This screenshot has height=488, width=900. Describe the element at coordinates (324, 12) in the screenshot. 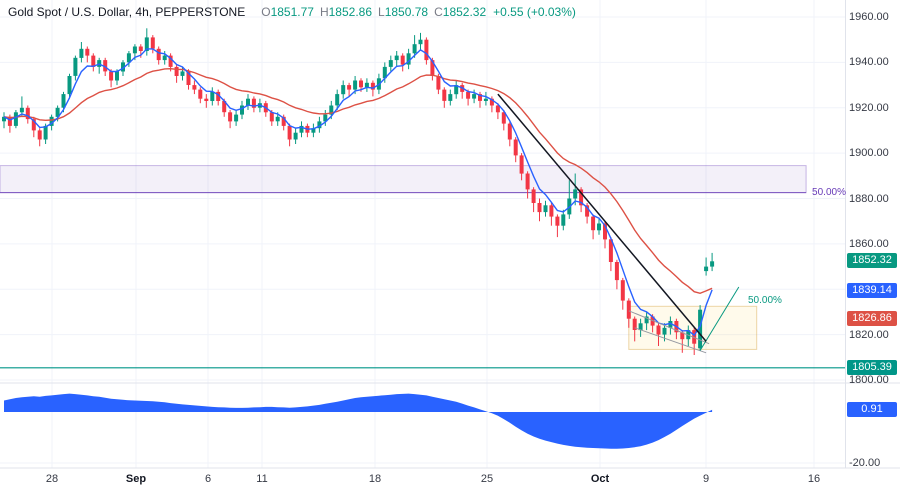

I see `high-label: H` at that location.